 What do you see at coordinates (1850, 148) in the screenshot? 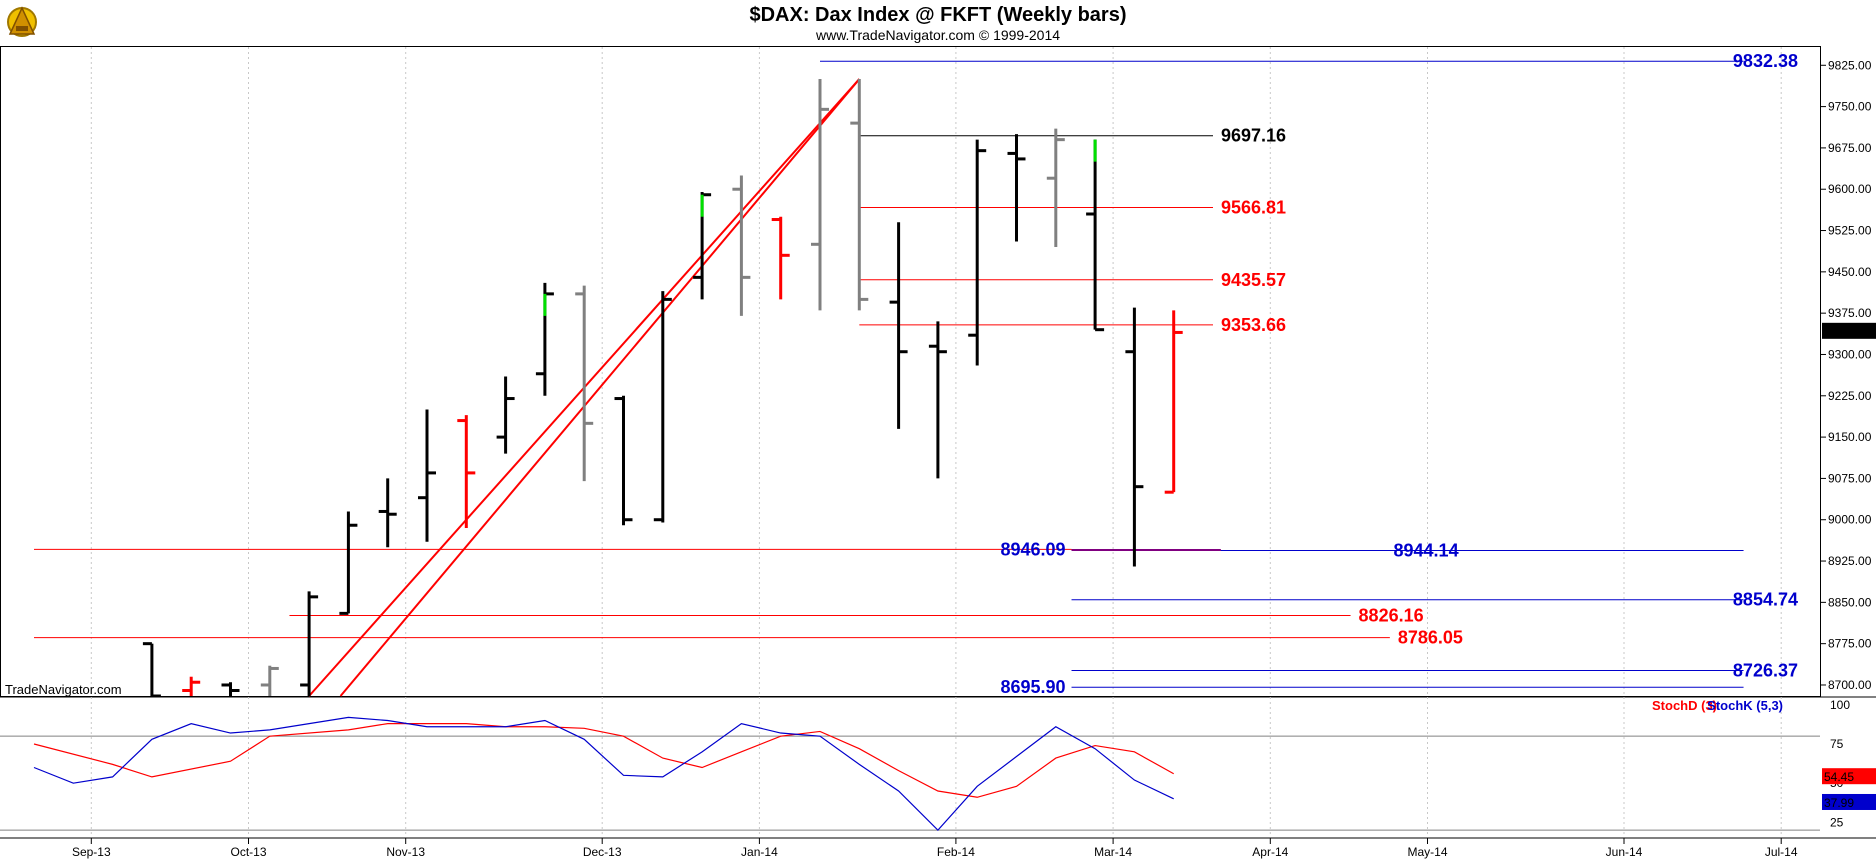
I see `price-tick-label: 9675.00` at bounding box center [1850, 148].